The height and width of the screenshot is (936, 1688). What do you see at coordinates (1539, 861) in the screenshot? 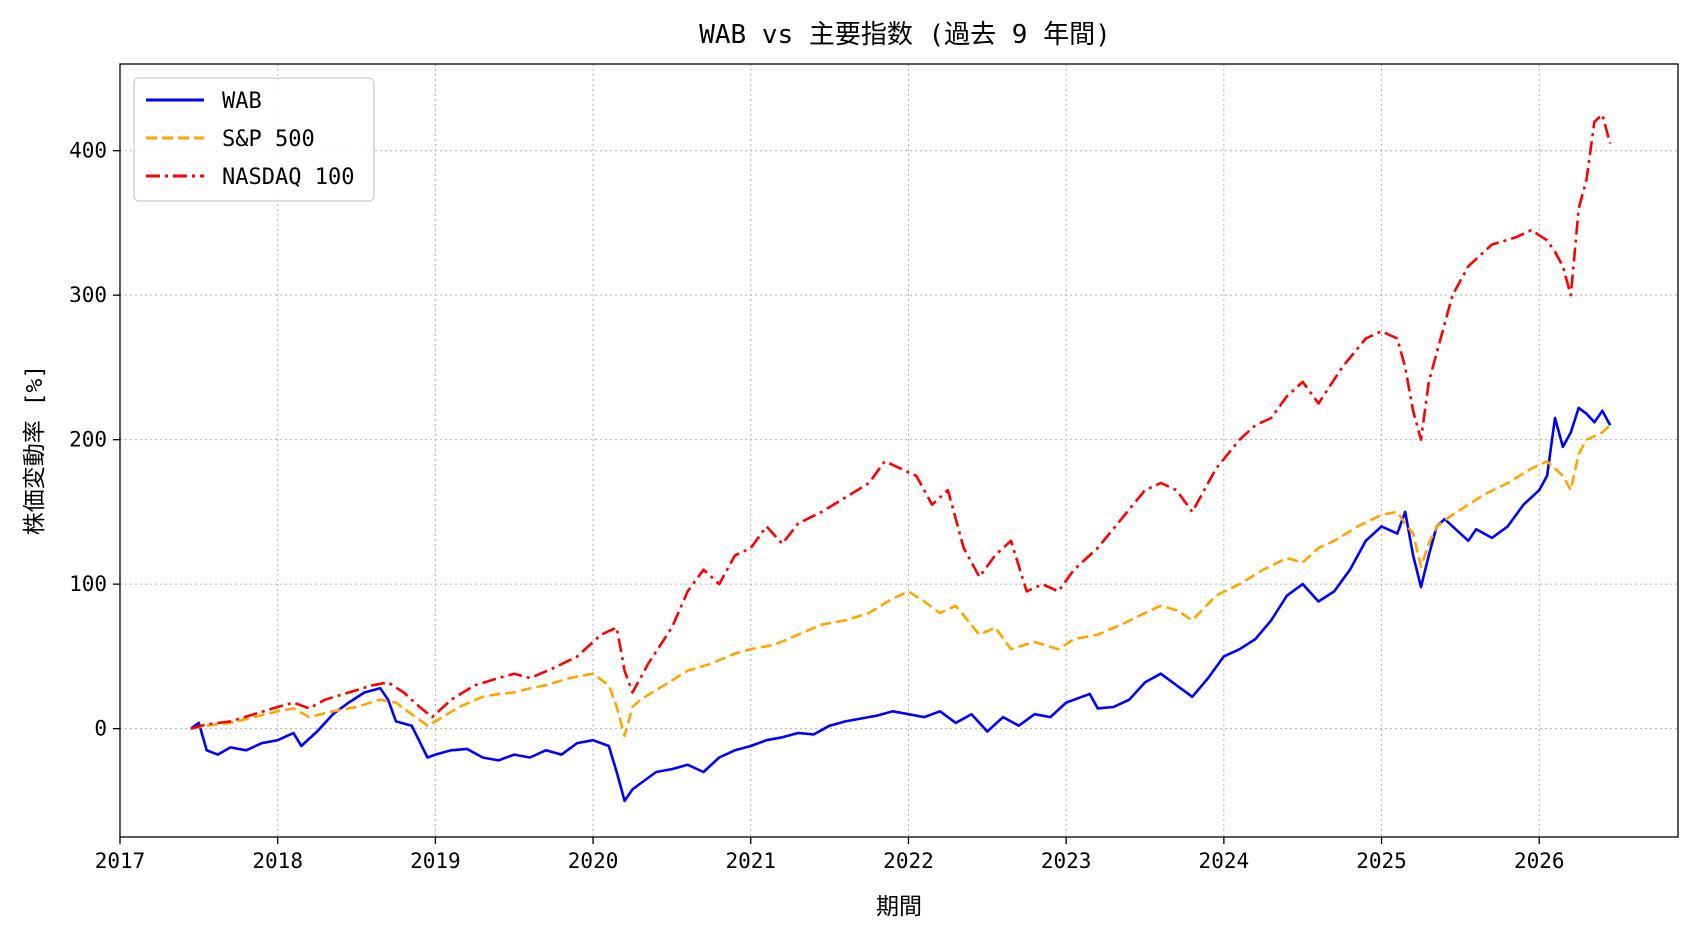
I see `x-tick-label: 2026` at bounding box center [1539, 861].